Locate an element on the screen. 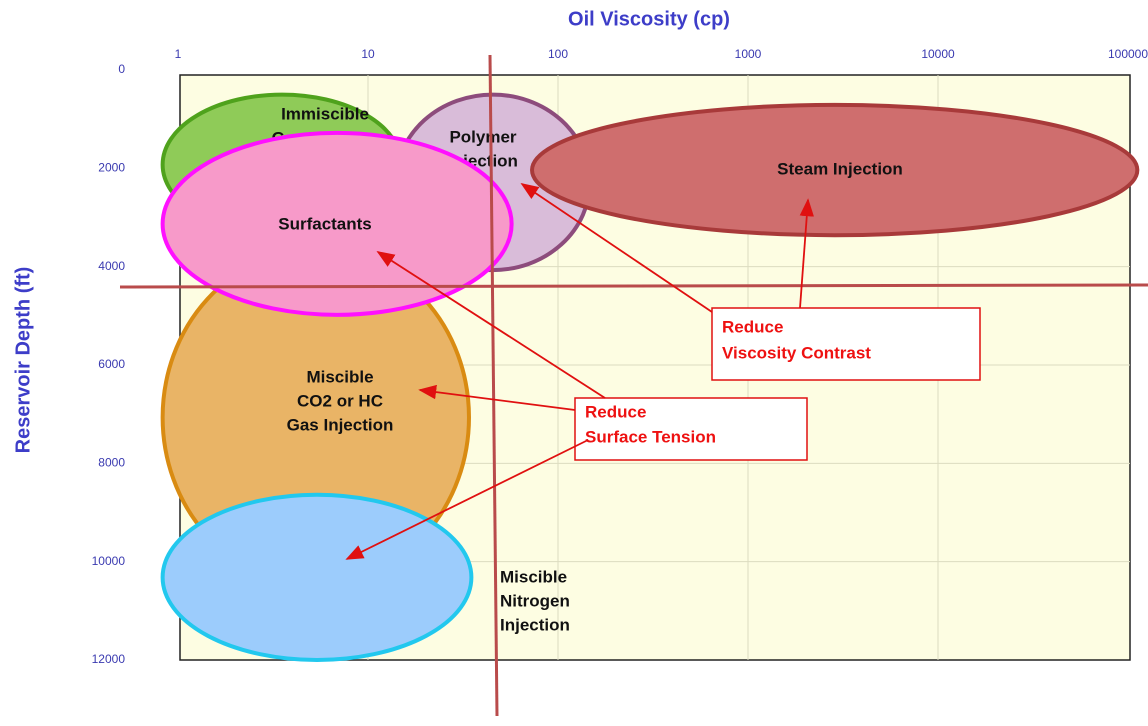  y-tick-label: 2000 is located at coordinates (111, 168).